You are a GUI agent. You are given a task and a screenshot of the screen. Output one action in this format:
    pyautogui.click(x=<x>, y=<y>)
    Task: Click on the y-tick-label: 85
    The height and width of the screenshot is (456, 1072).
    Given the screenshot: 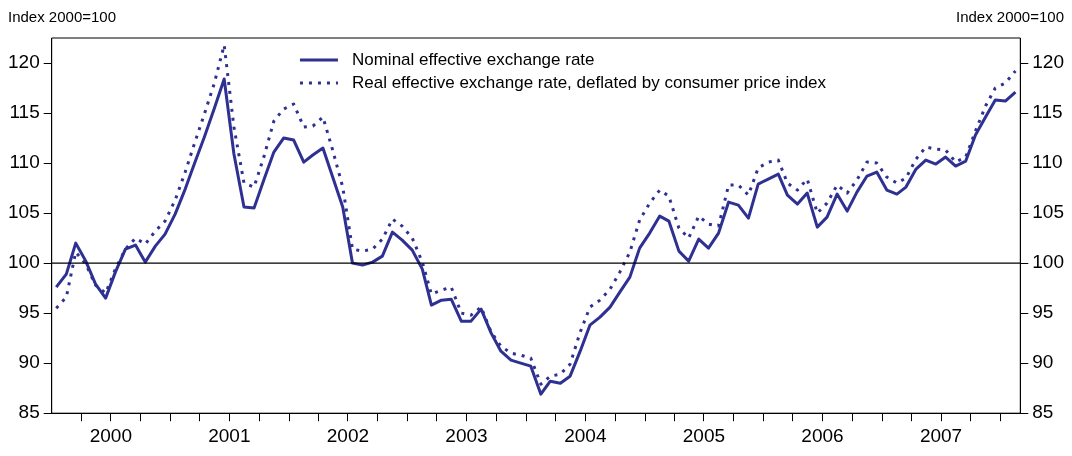 What is the action you would take?
    pyautogui.click(x=29, y=412)
    